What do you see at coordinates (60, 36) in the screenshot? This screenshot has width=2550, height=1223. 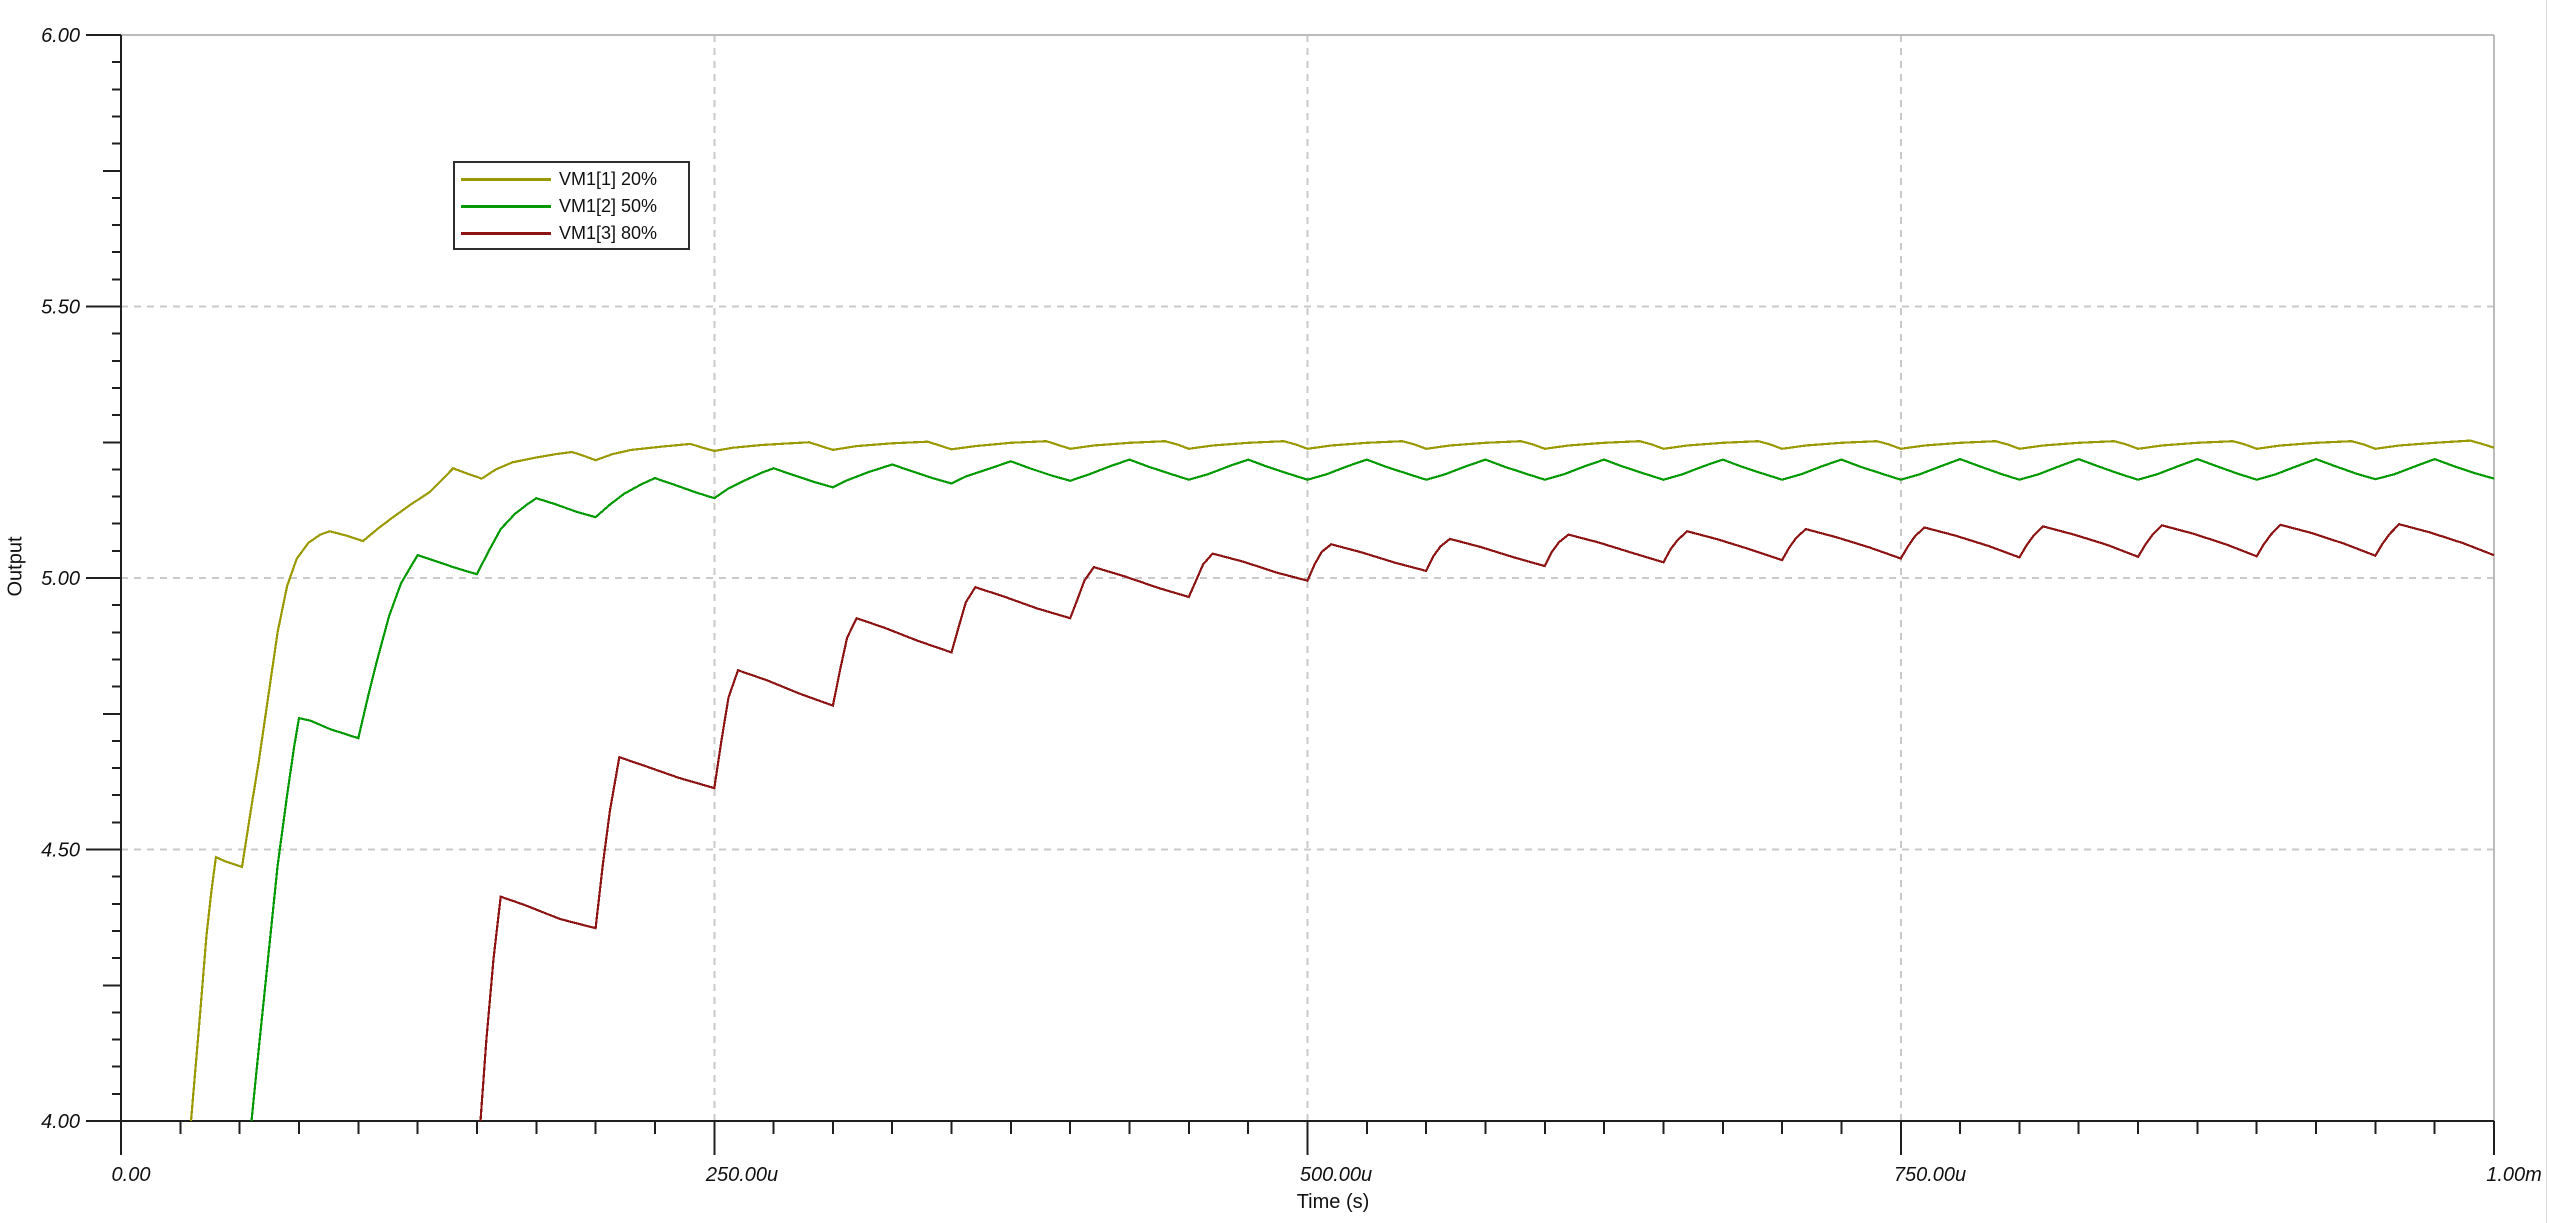 I see `y-tick-label: 6.00` at bounding box center [60, 36].